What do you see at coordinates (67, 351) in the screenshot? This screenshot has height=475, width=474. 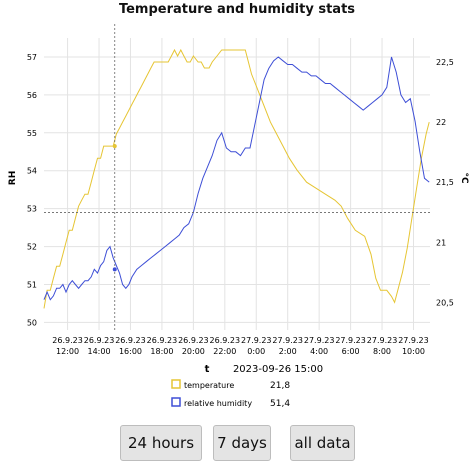 I see `x-tick-time-0: 12:00` at bounding box center [67, 351].